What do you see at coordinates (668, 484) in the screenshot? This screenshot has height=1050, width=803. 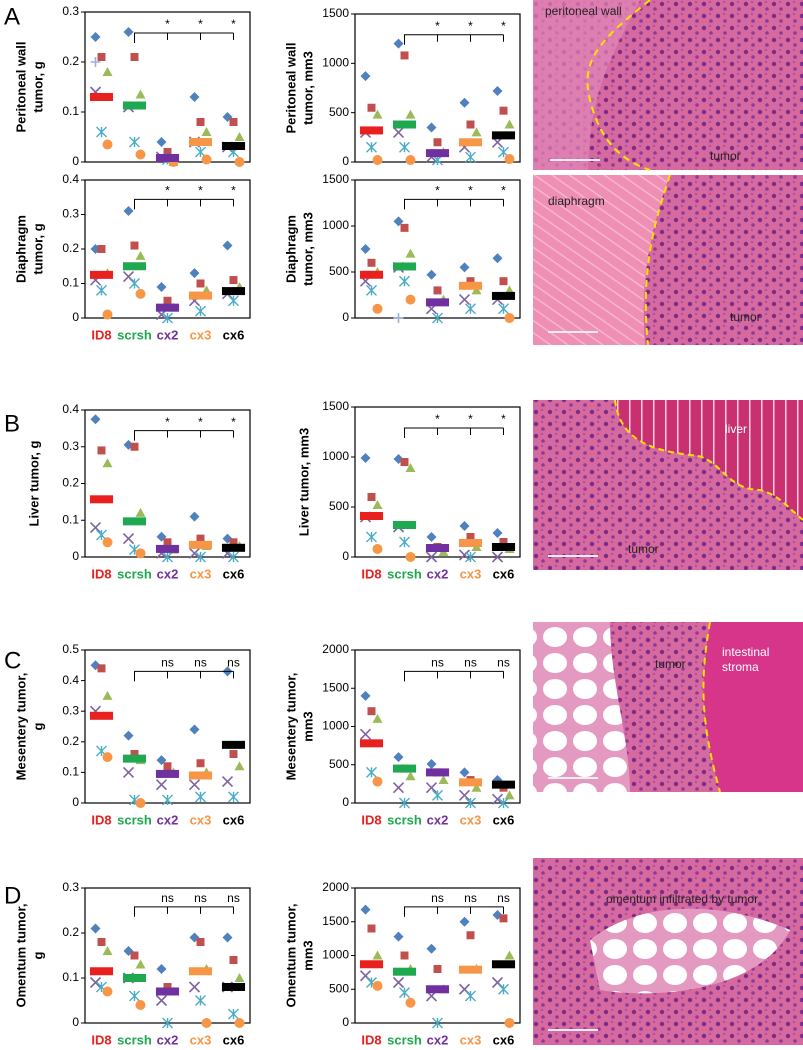 I see `image-liver` at bounding box center [668, 484].